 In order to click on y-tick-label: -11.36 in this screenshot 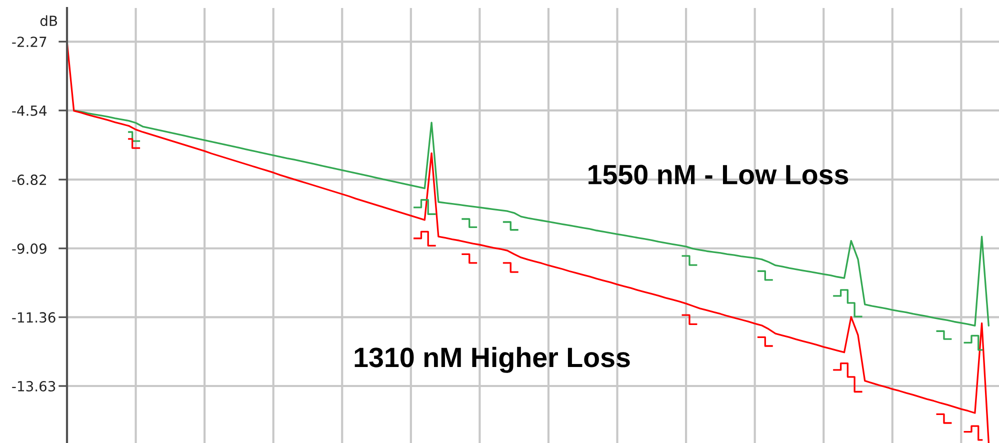, I will do `click(34, 317)`.